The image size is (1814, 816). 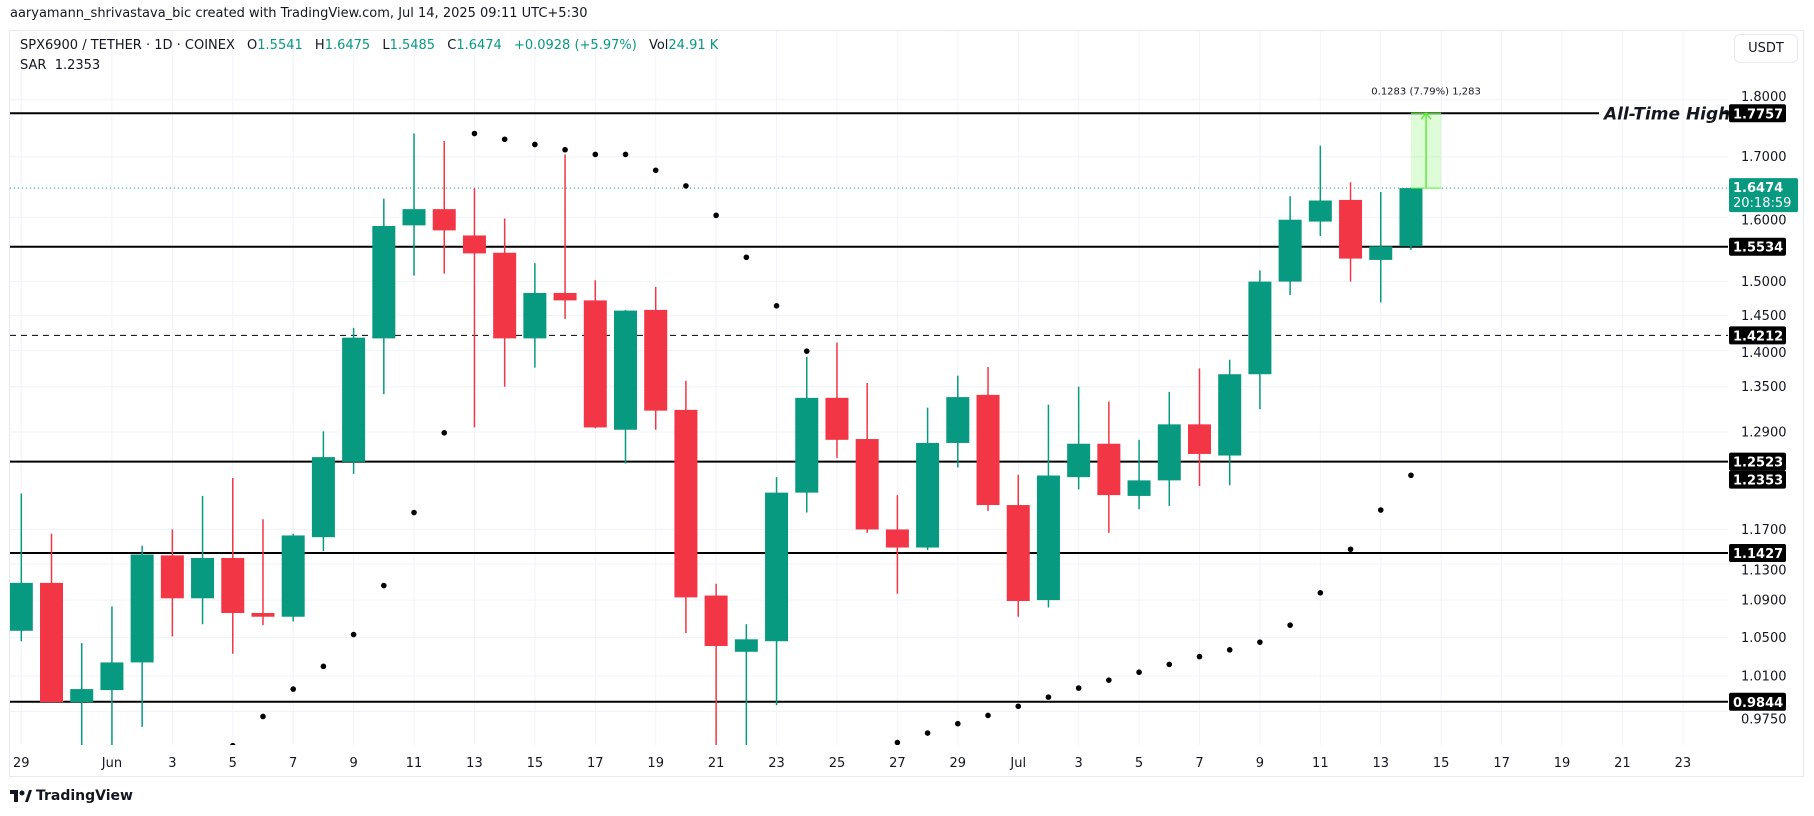 I want to click on date-tick-label: 19, so click(x=655, y=763).